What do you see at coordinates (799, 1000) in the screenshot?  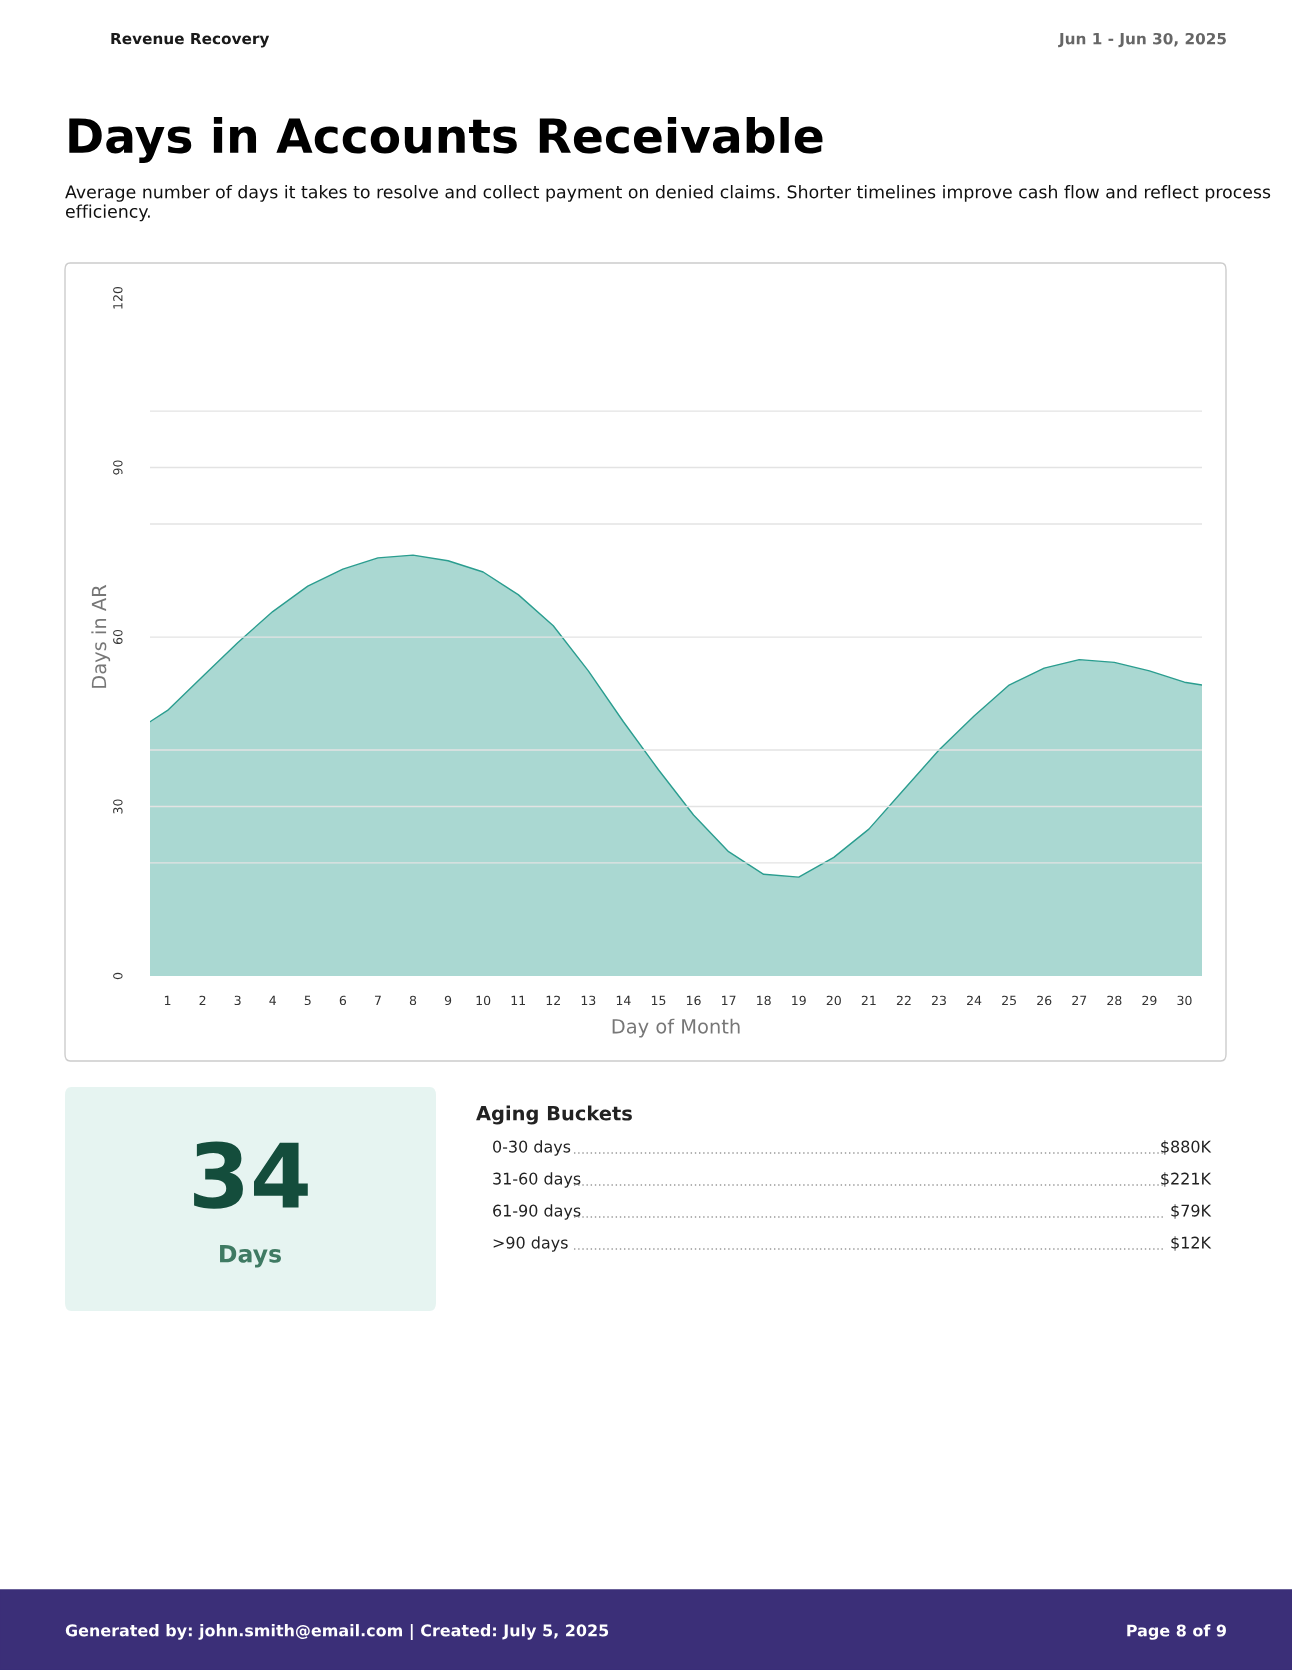 I see `x-tick-label: 19` at bounding box center [799, 1000].